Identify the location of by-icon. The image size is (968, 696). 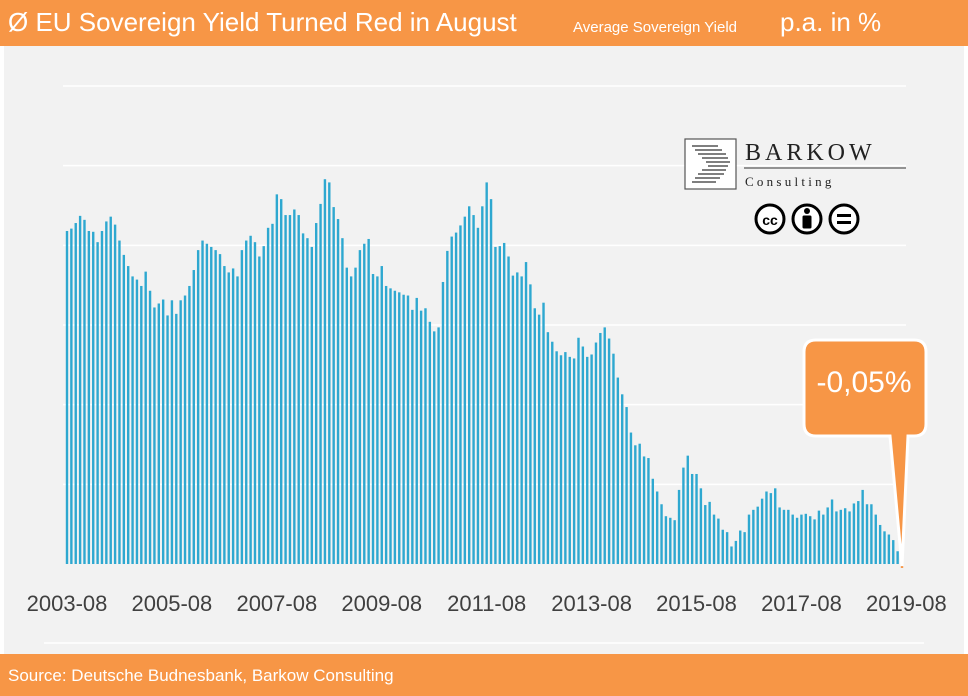
(807, 219).